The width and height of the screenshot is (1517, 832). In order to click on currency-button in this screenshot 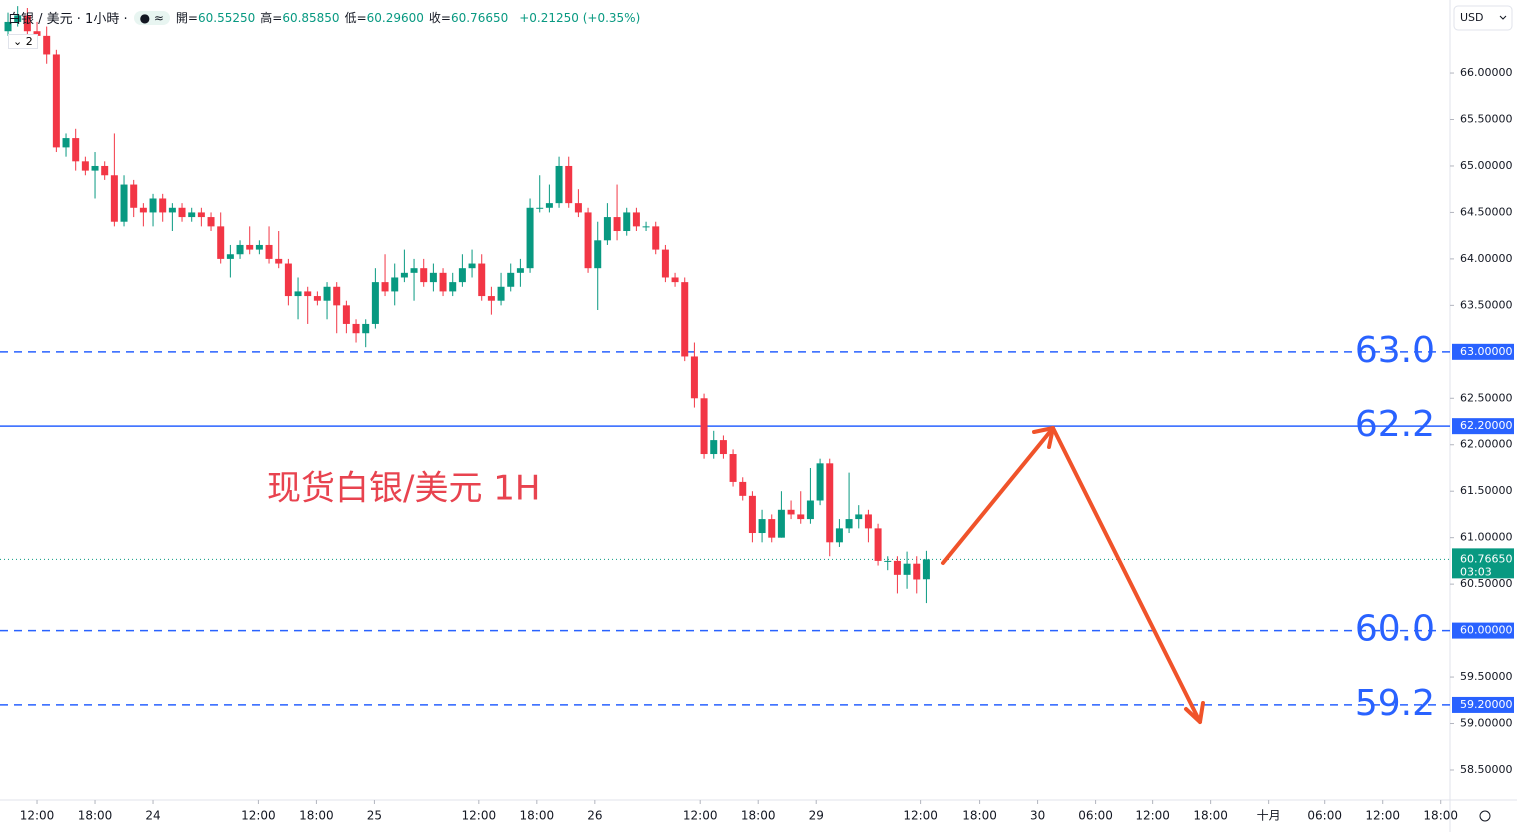, I will do `click(1483, 18)`.